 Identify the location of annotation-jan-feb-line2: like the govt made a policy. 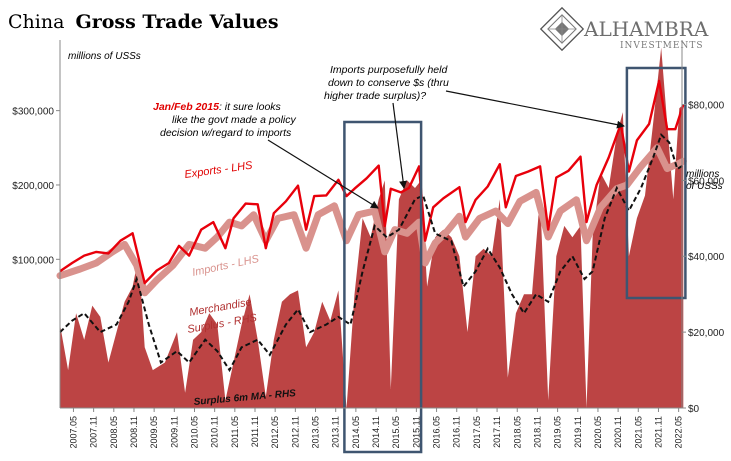
(234, 120).